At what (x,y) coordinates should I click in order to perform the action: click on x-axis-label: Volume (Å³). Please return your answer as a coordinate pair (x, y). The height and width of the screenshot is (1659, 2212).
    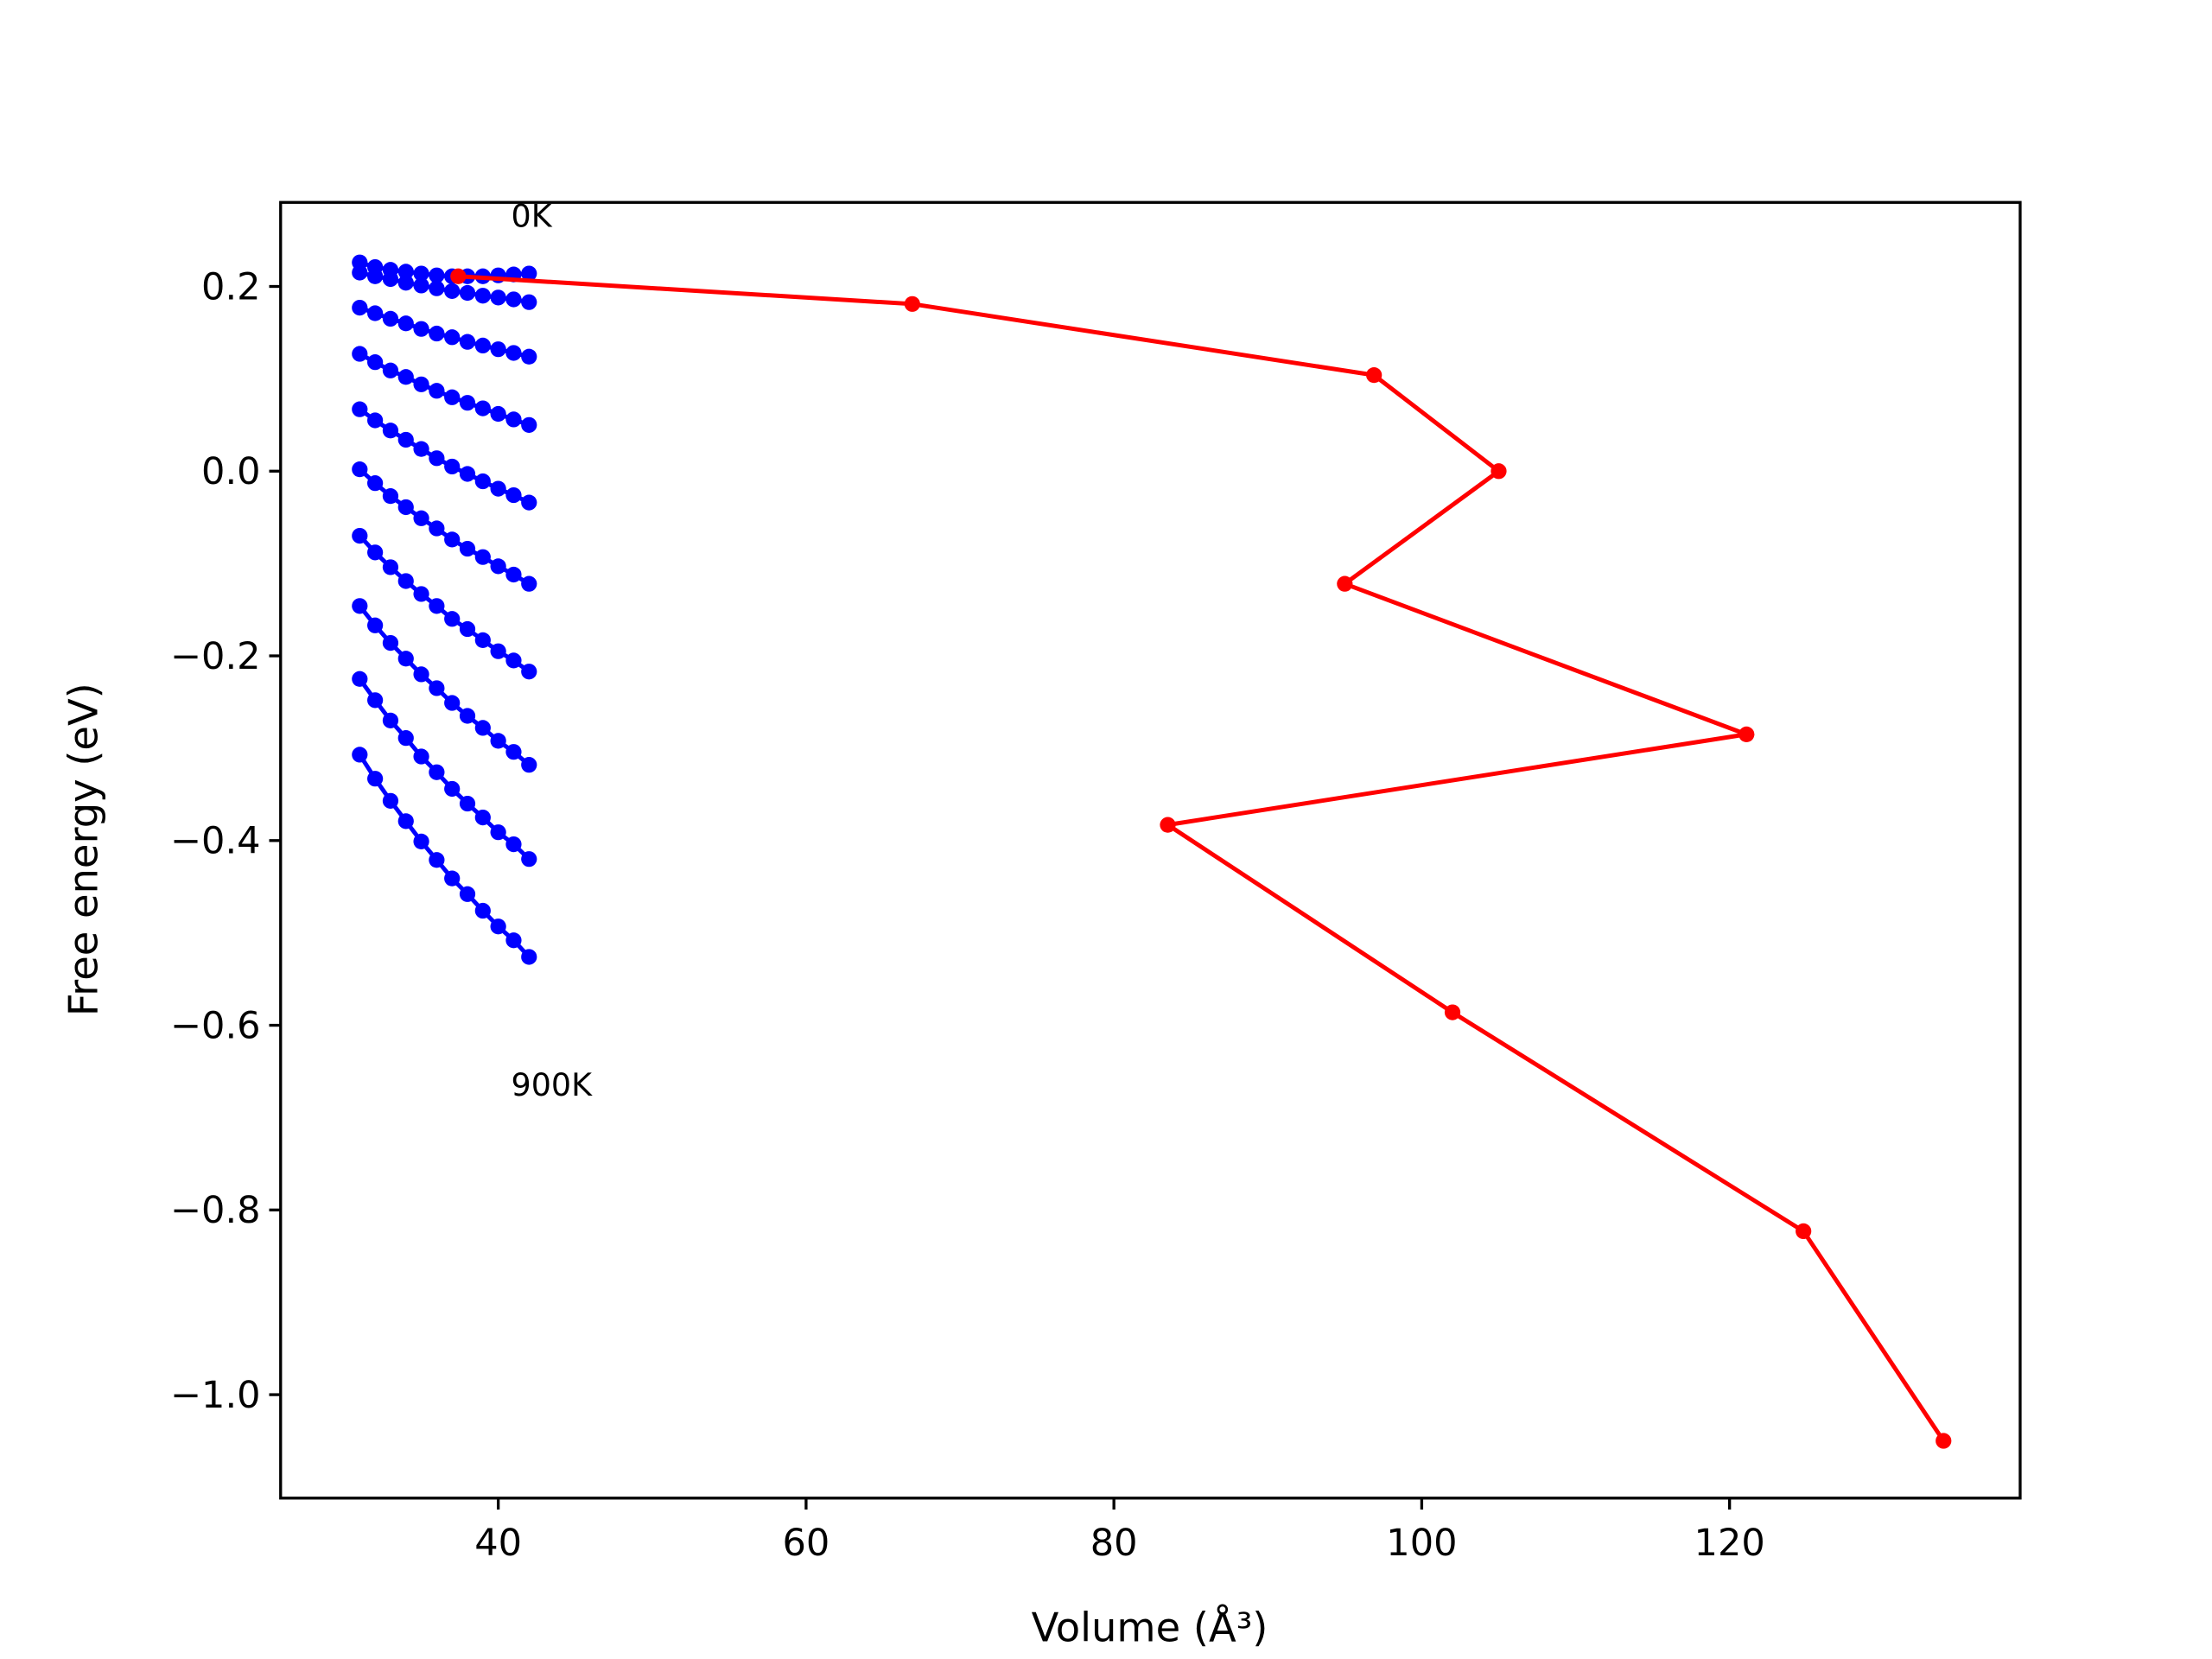
    Looking at the image, I should click on (1150, 1627).